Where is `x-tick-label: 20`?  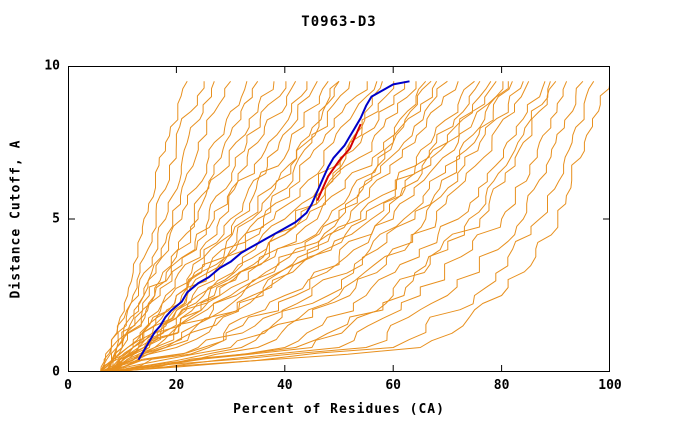 x-tick-label: 20 is located at coordinates (176, 385).